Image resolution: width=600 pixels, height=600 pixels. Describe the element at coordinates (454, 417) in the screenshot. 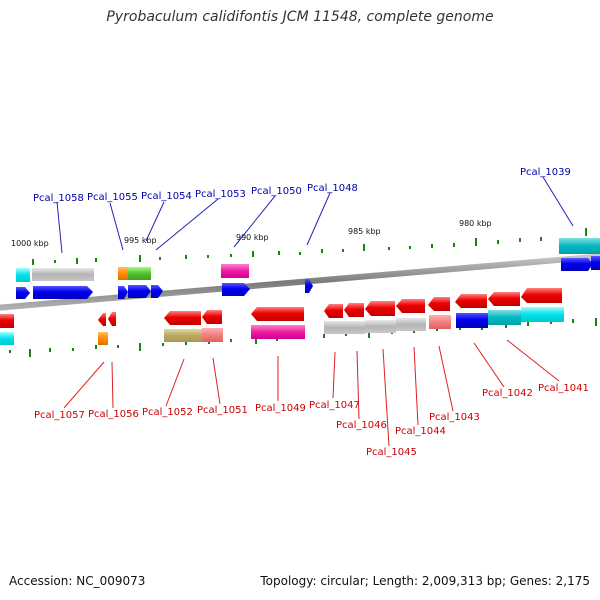

I see `gene-label: Pcal_1043` at that location.